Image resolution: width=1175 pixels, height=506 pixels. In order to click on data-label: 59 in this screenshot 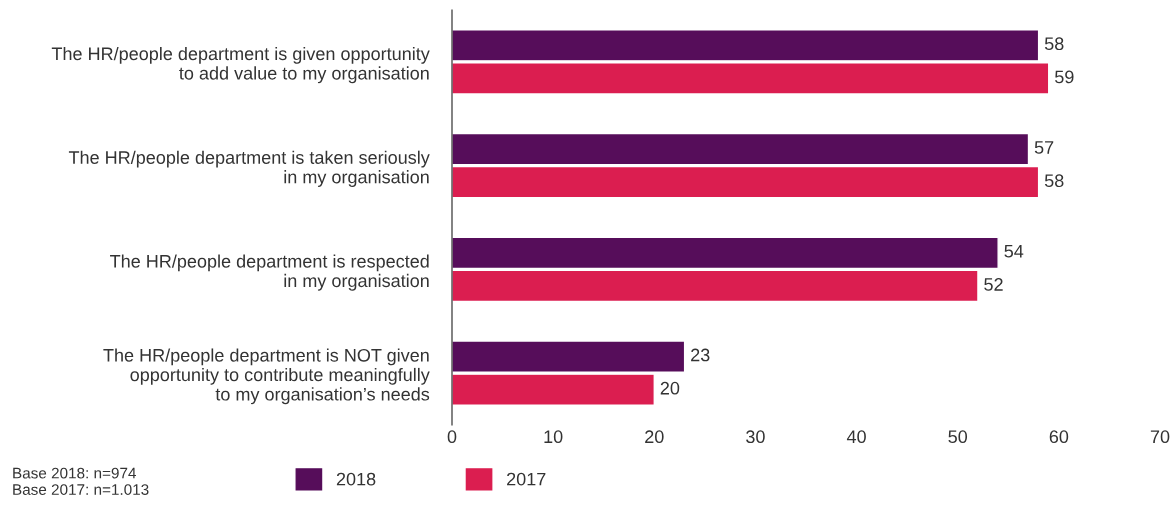, I will do `click(1064, 77)`.